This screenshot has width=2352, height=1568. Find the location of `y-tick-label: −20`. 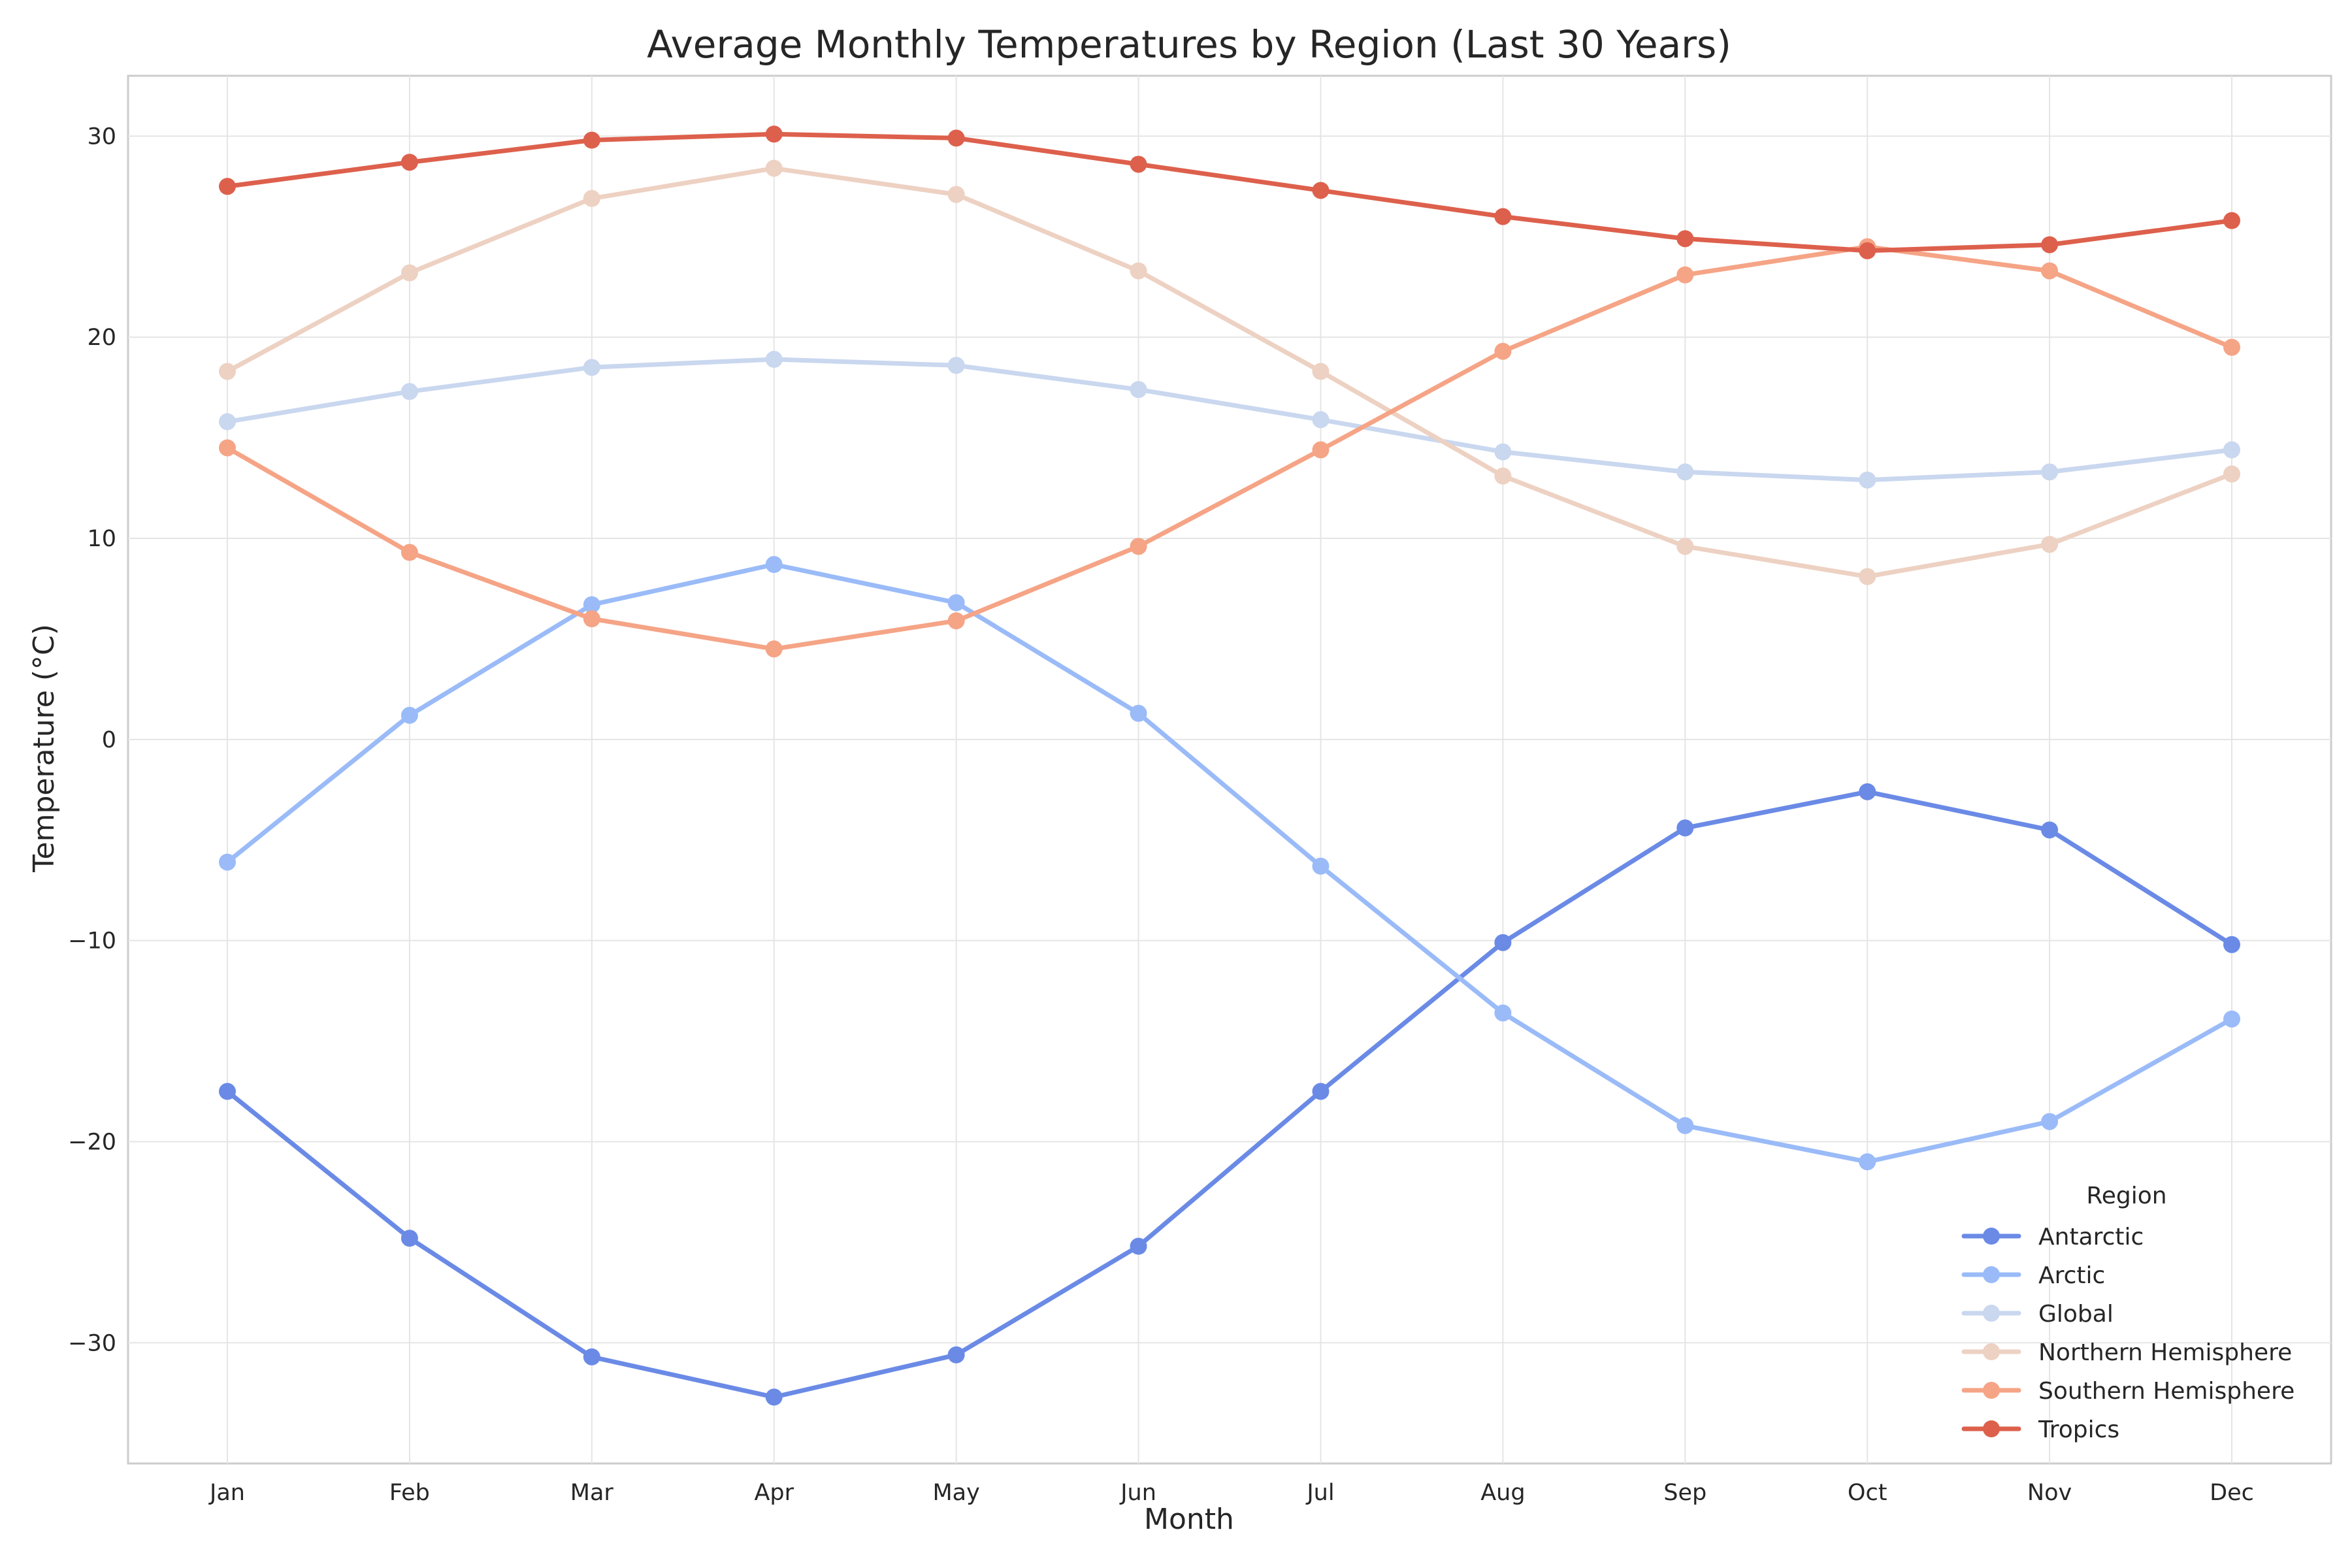

y-tick-label: −20 is located at coordinates (92, 1142).